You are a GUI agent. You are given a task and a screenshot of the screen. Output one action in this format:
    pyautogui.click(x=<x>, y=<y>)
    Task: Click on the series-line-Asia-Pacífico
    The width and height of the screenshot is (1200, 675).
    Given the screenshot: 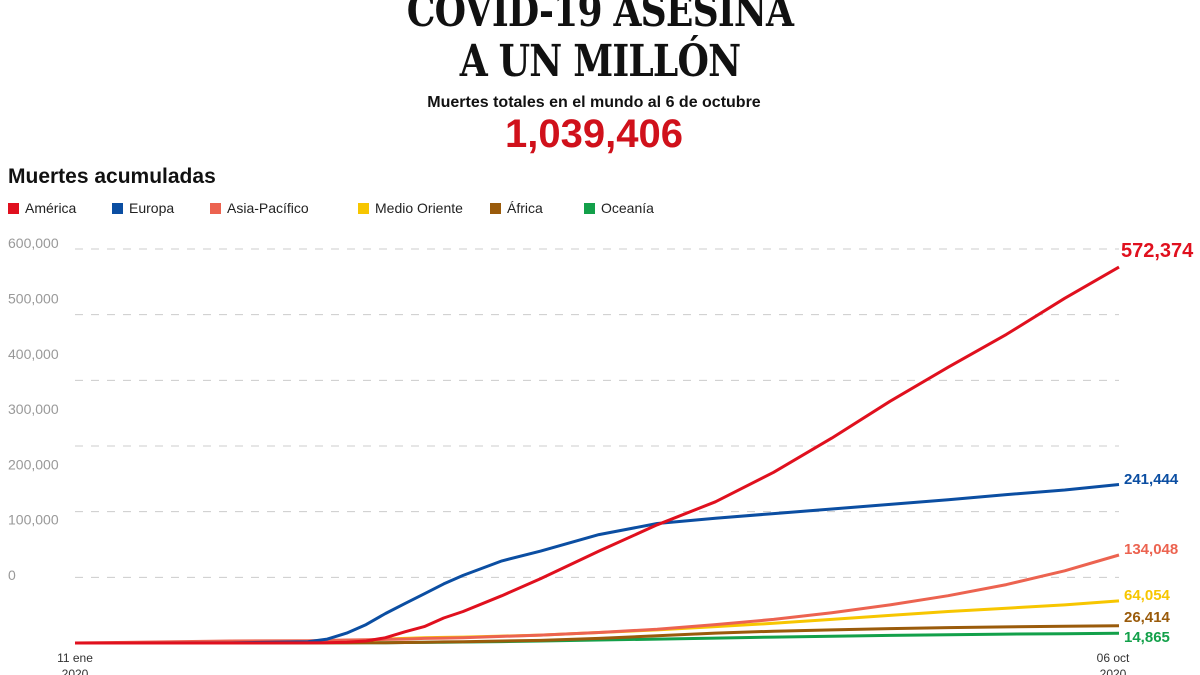 What is the action you would take?
    pyautogui.click(x=597, y=599)
    